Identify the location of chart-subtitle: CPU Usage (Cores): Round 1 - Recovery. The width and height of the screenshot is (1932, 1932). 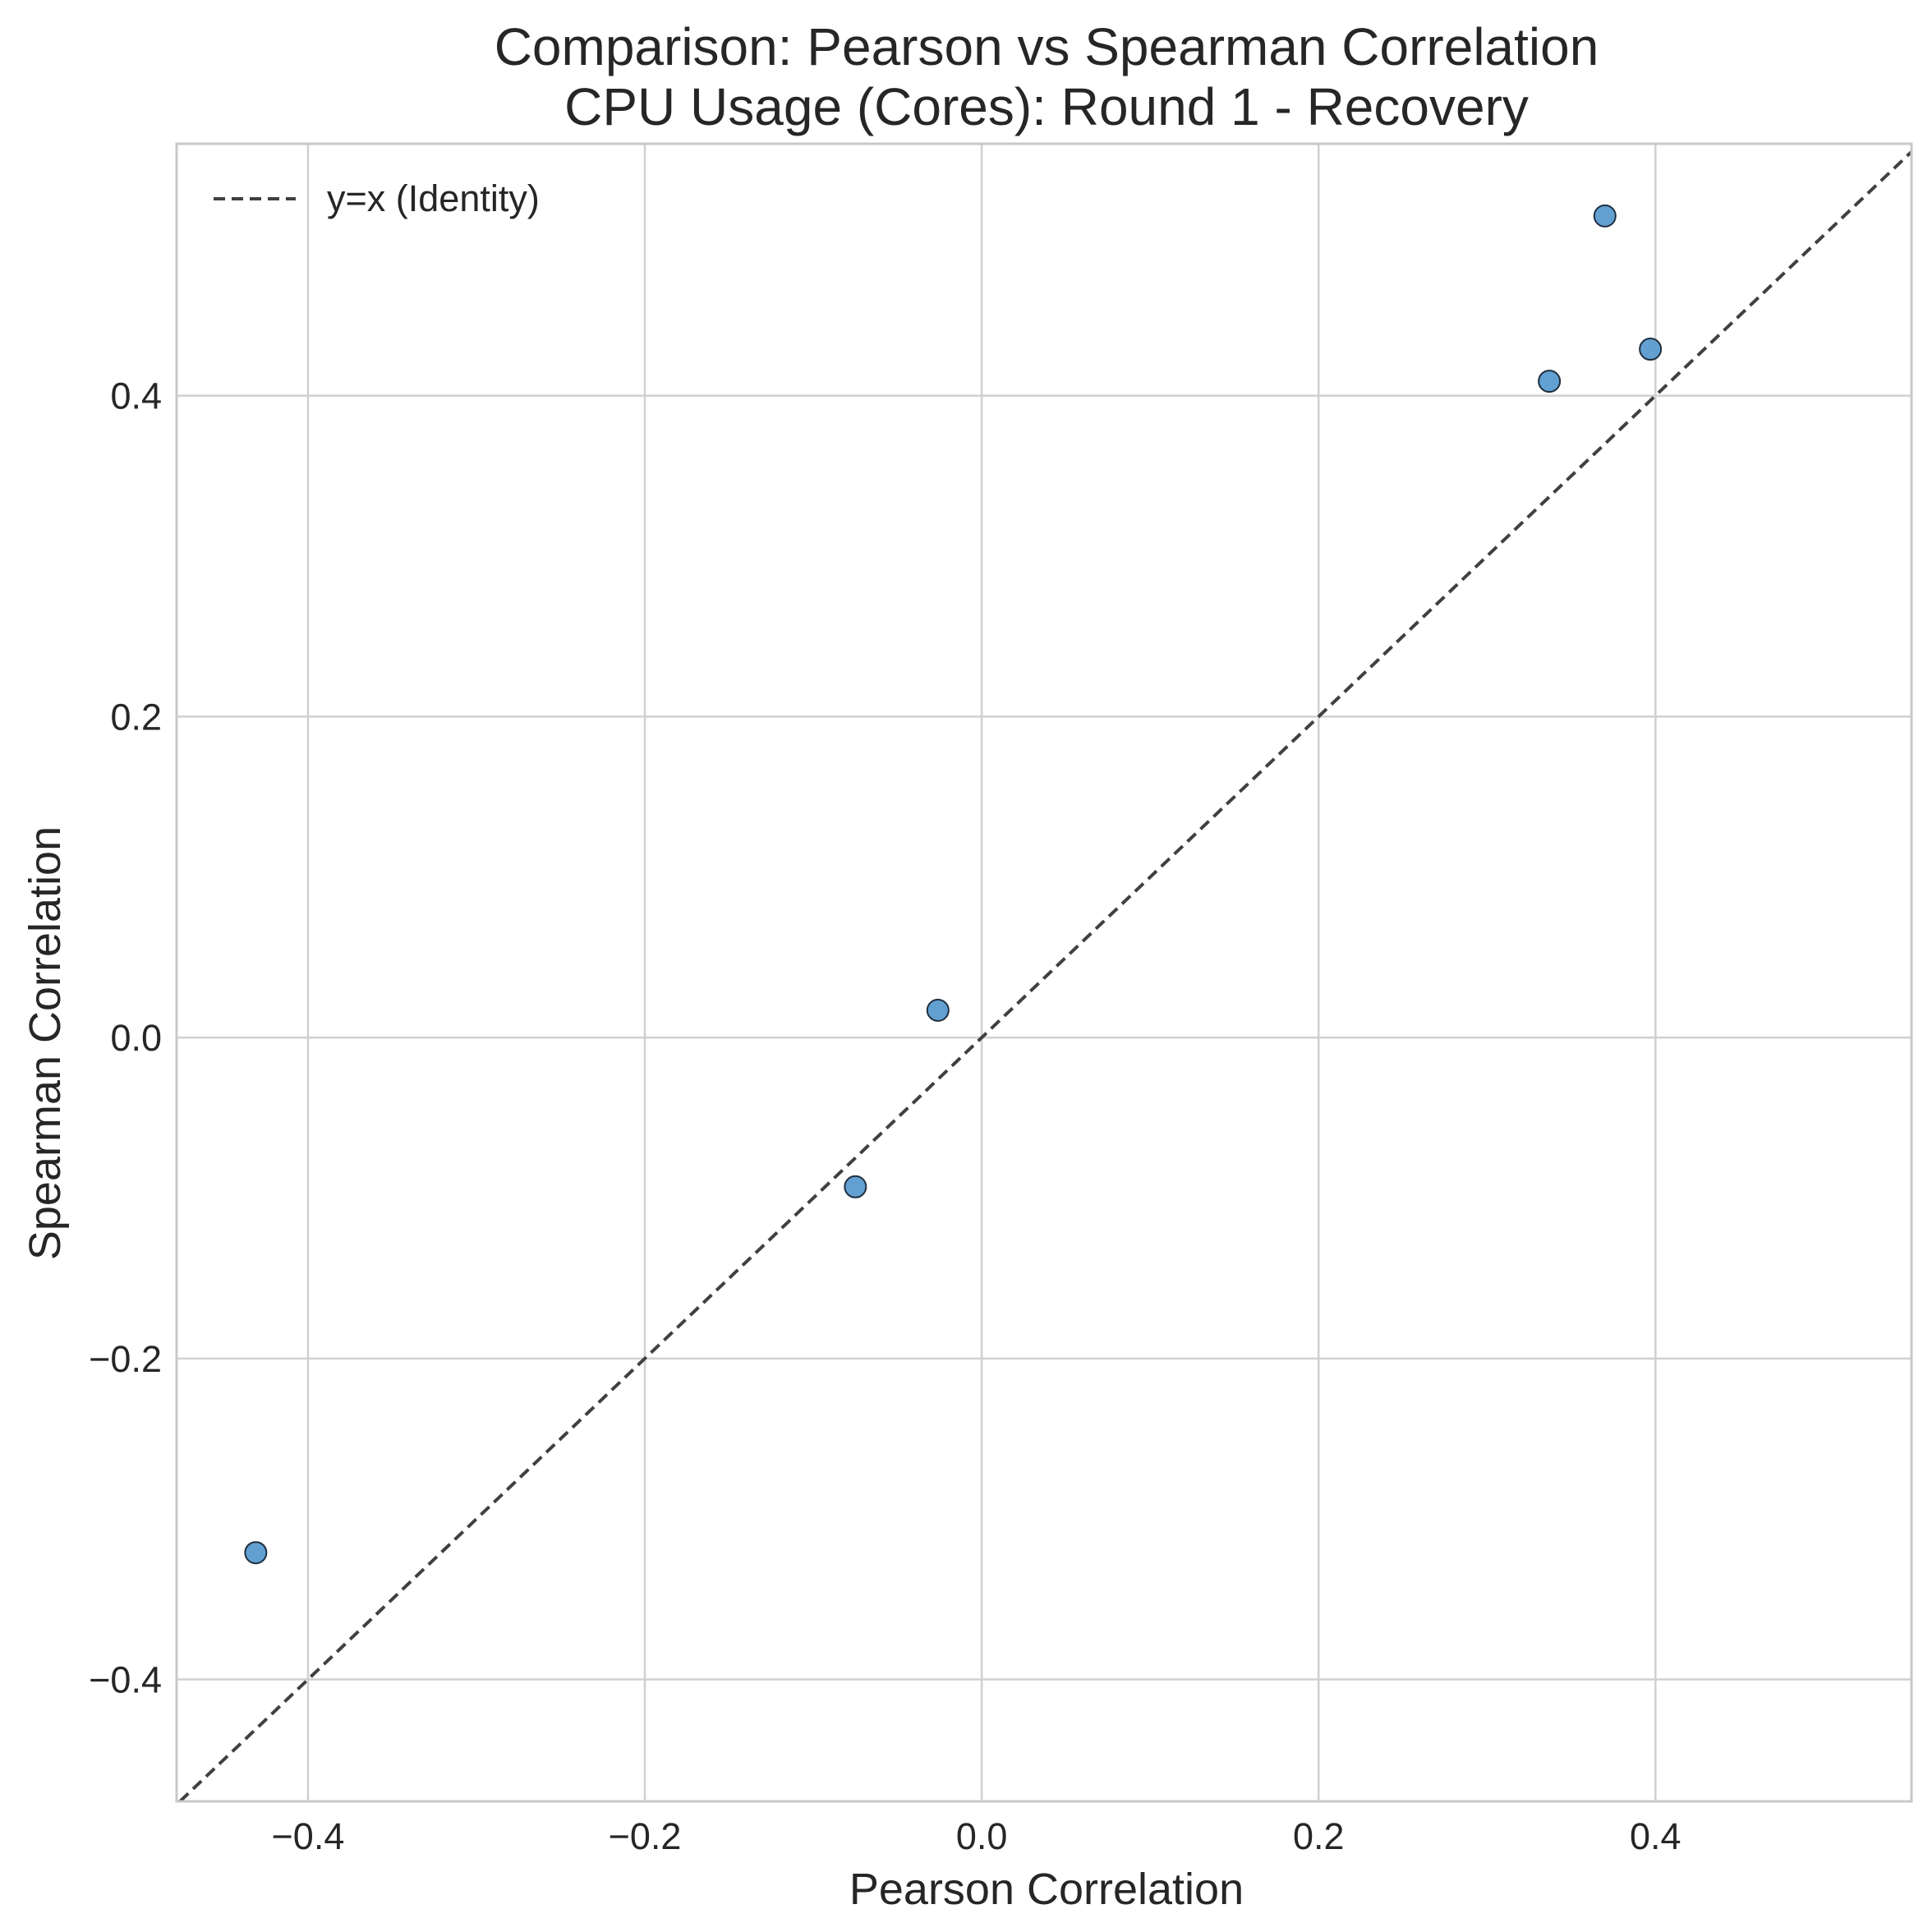
(1046, 107).